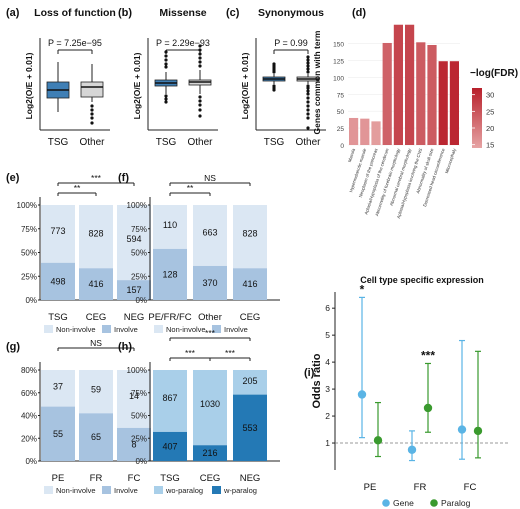 The image size is (520, 509). What do you see at coordinates (378, 440) in the screenshot?
I see `point-Paralog-PE` at bounding box center [378, 440].